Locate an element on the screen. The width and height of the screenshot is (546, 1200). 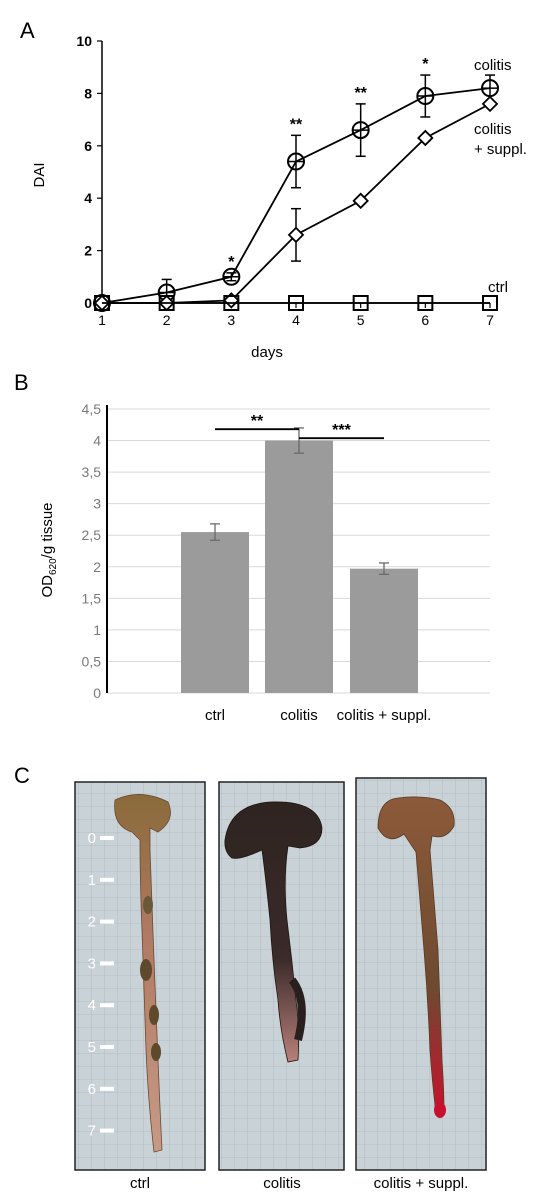
ruler-scale: 0 1 2 3 4 5 6 7 is located at coordinates (101, 985).